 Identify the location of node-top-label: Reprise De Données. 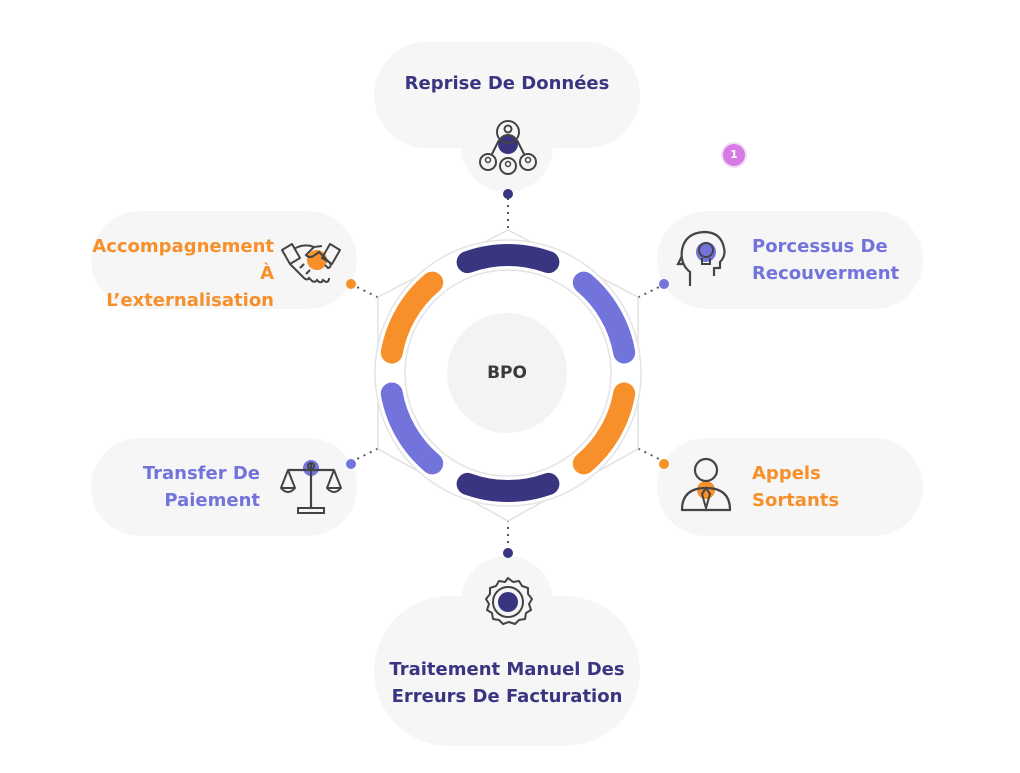
(507, 83).